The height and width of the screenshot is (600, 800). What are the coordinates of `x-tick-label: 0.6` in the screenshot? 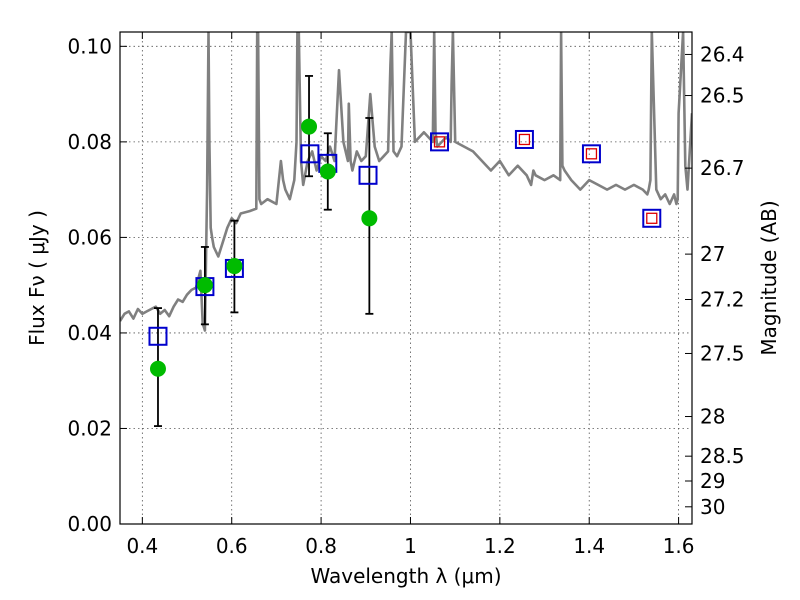 It's located at (232, 546).